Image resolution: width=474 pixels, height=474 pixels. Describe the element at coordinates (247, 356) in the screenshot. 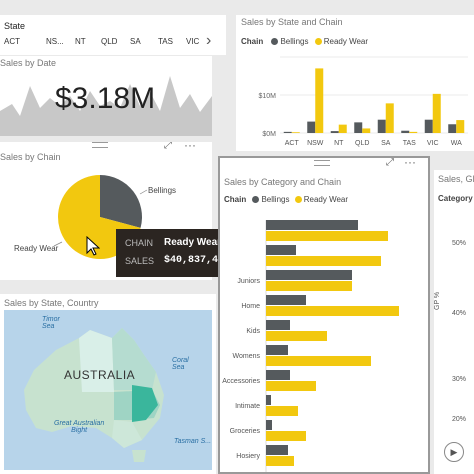

I see `y-tick-label: Womens` at that location.